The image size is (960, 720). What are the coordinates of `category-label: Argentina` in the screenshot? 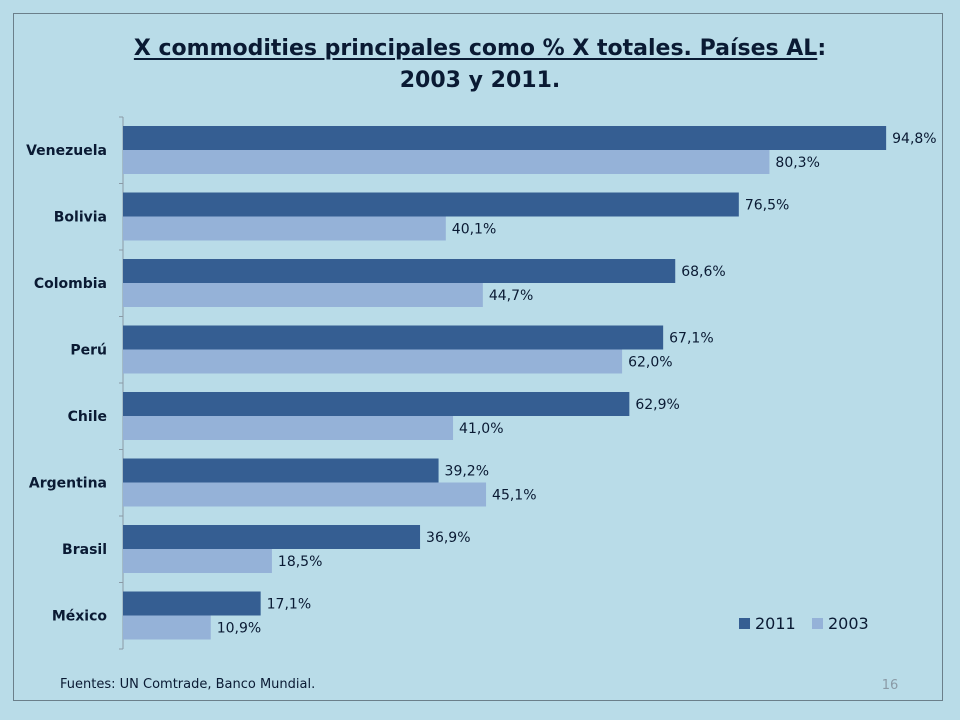 It's located at (68, 484).